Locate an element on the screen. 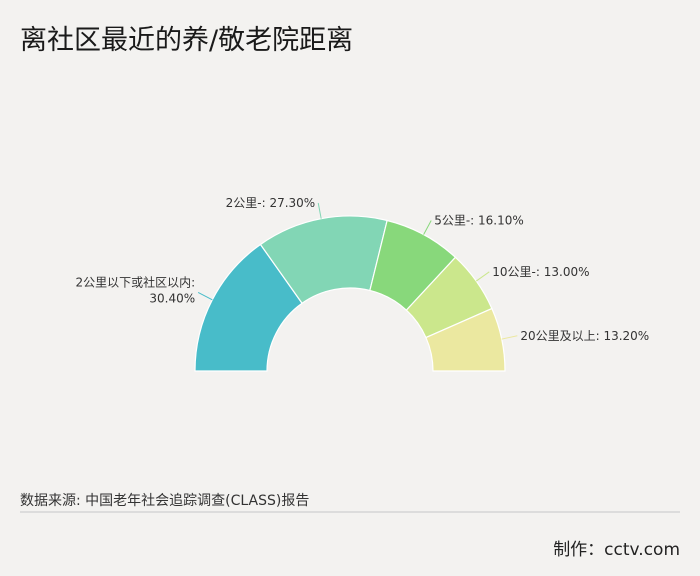 Image resolution: width=700 pixels, height=576 pixels. slice-label-0: 2公里以下或社区以内: 30.40% is located at coordinates (135, 289).